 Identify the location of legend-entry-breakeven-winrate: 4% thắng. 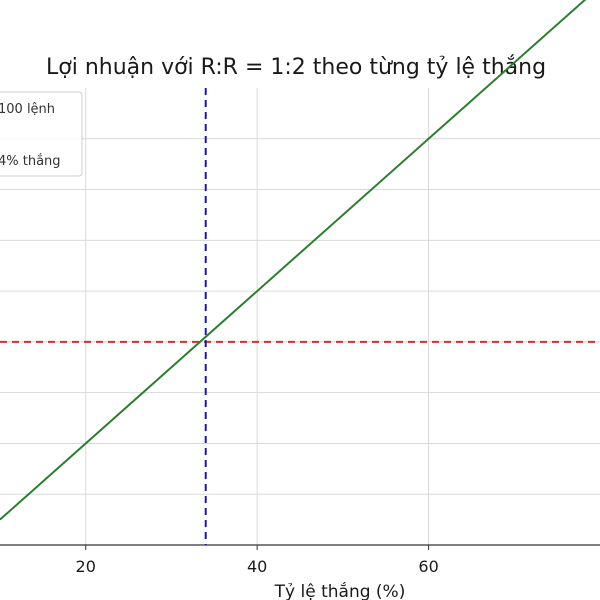
(30, 161).